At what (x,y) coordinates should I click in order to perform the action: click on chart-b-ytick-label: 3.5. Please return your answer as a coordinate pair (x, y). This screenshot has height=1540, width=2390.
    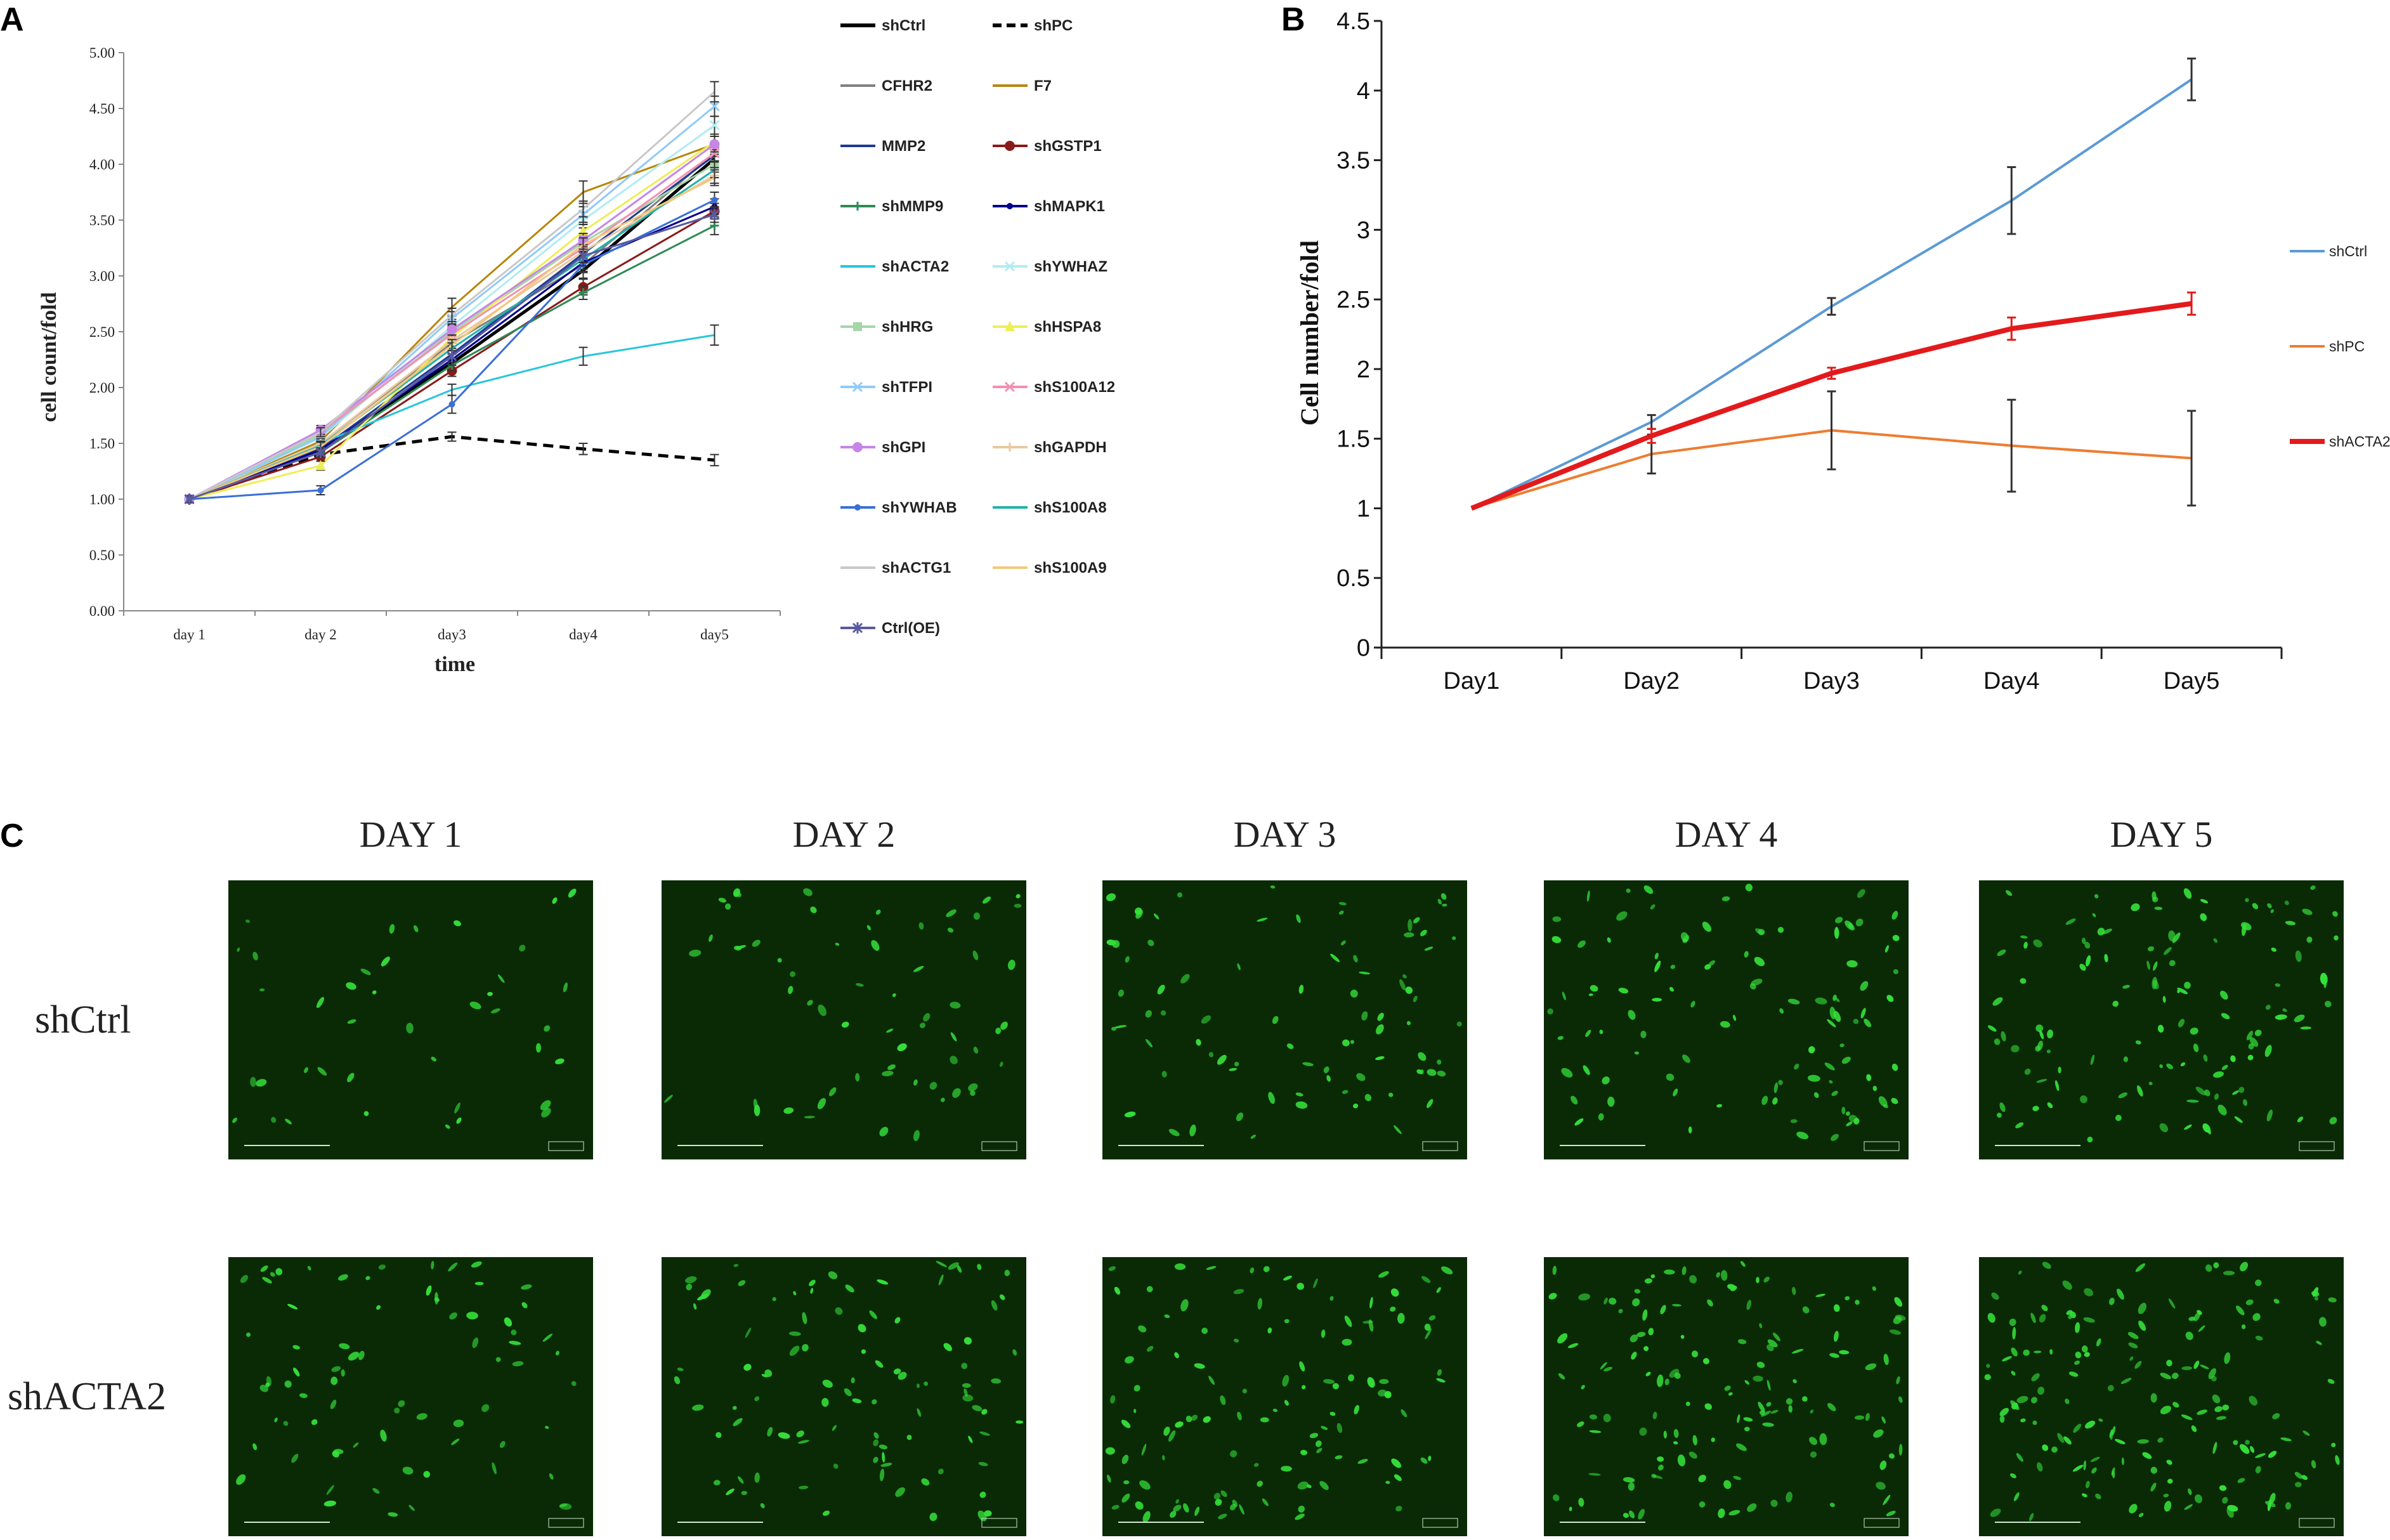
    Looking at the image, I should click on (1353, 161).